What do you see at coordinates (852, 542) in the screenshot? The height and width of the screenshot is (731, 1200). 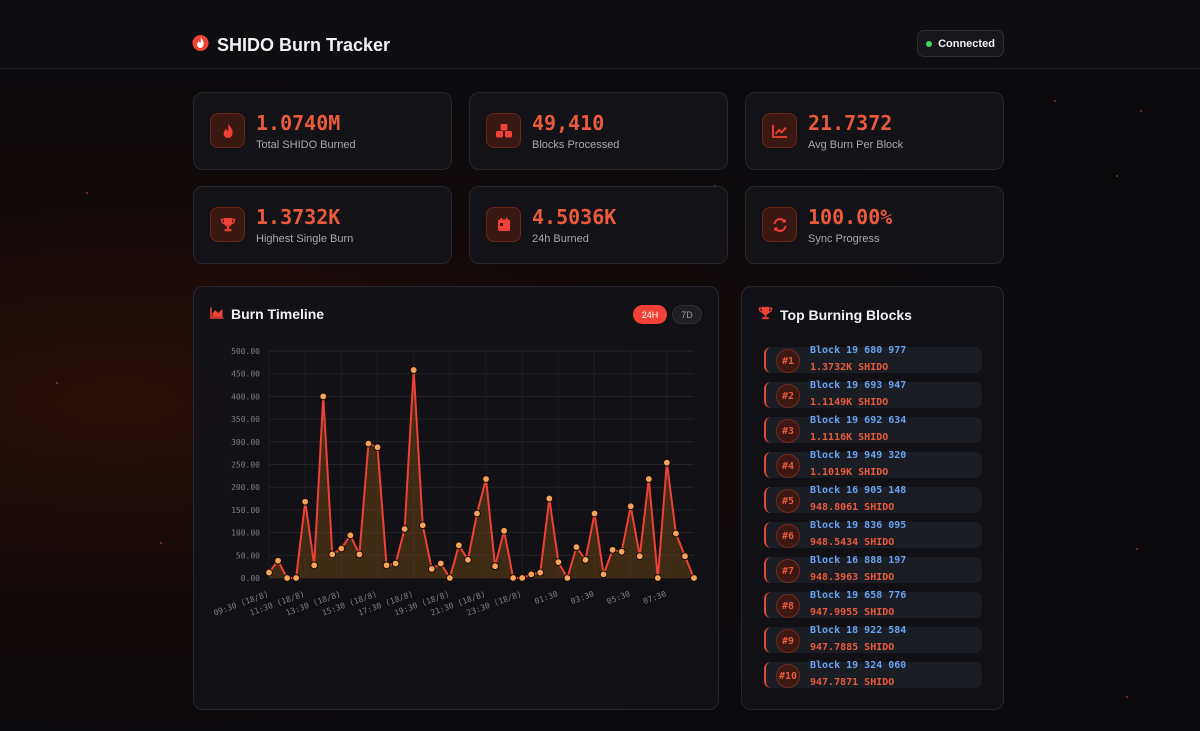 I see `burn-amount: 948.5434 SHIDO` at bounding box center [852, 542].